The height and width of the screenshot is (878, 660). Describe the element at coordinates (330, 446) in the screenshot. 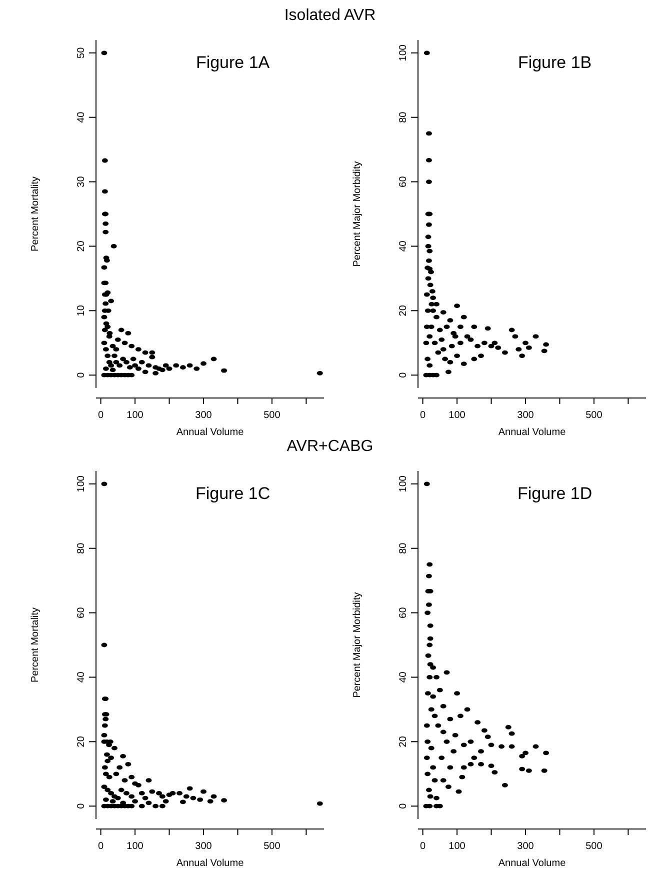

I see `text: AVR+CABG` at that location.